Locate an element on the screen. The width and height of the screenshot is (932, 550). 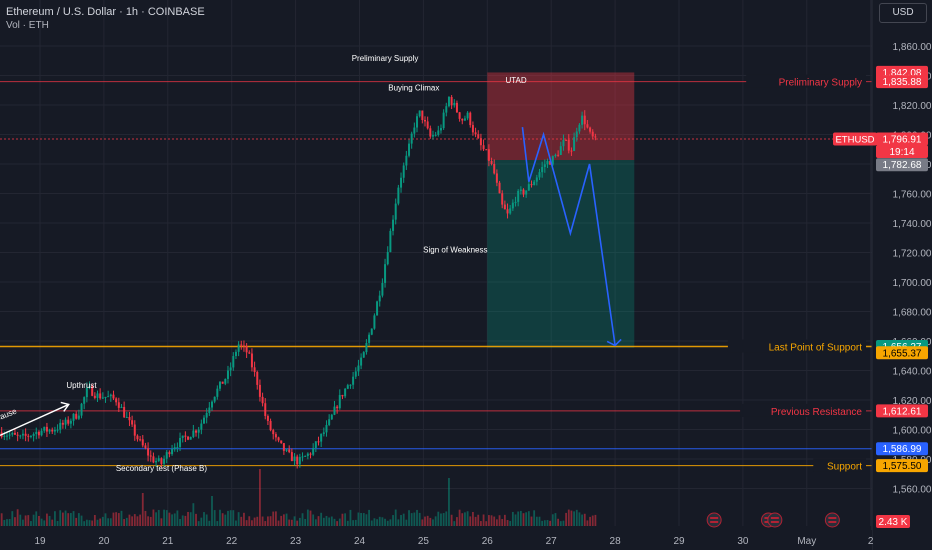
price-tag-label: 1,782.68 is located at coordinates (902, 165).